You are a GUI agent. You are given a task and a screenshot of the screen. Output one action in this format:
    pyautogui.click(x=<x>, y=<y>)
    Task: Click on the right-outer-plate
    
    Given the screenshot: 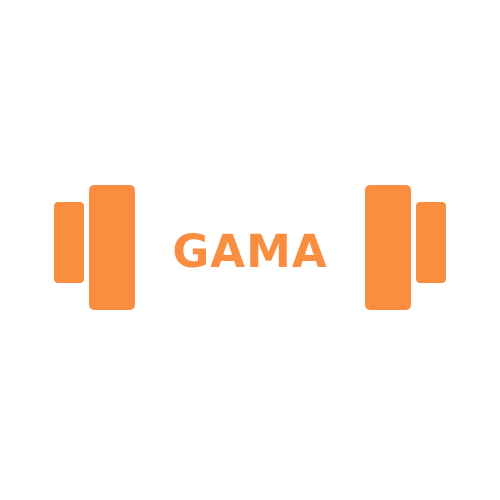 What is the action you would take?
    pyautogui.click(x=431, y=242)
    